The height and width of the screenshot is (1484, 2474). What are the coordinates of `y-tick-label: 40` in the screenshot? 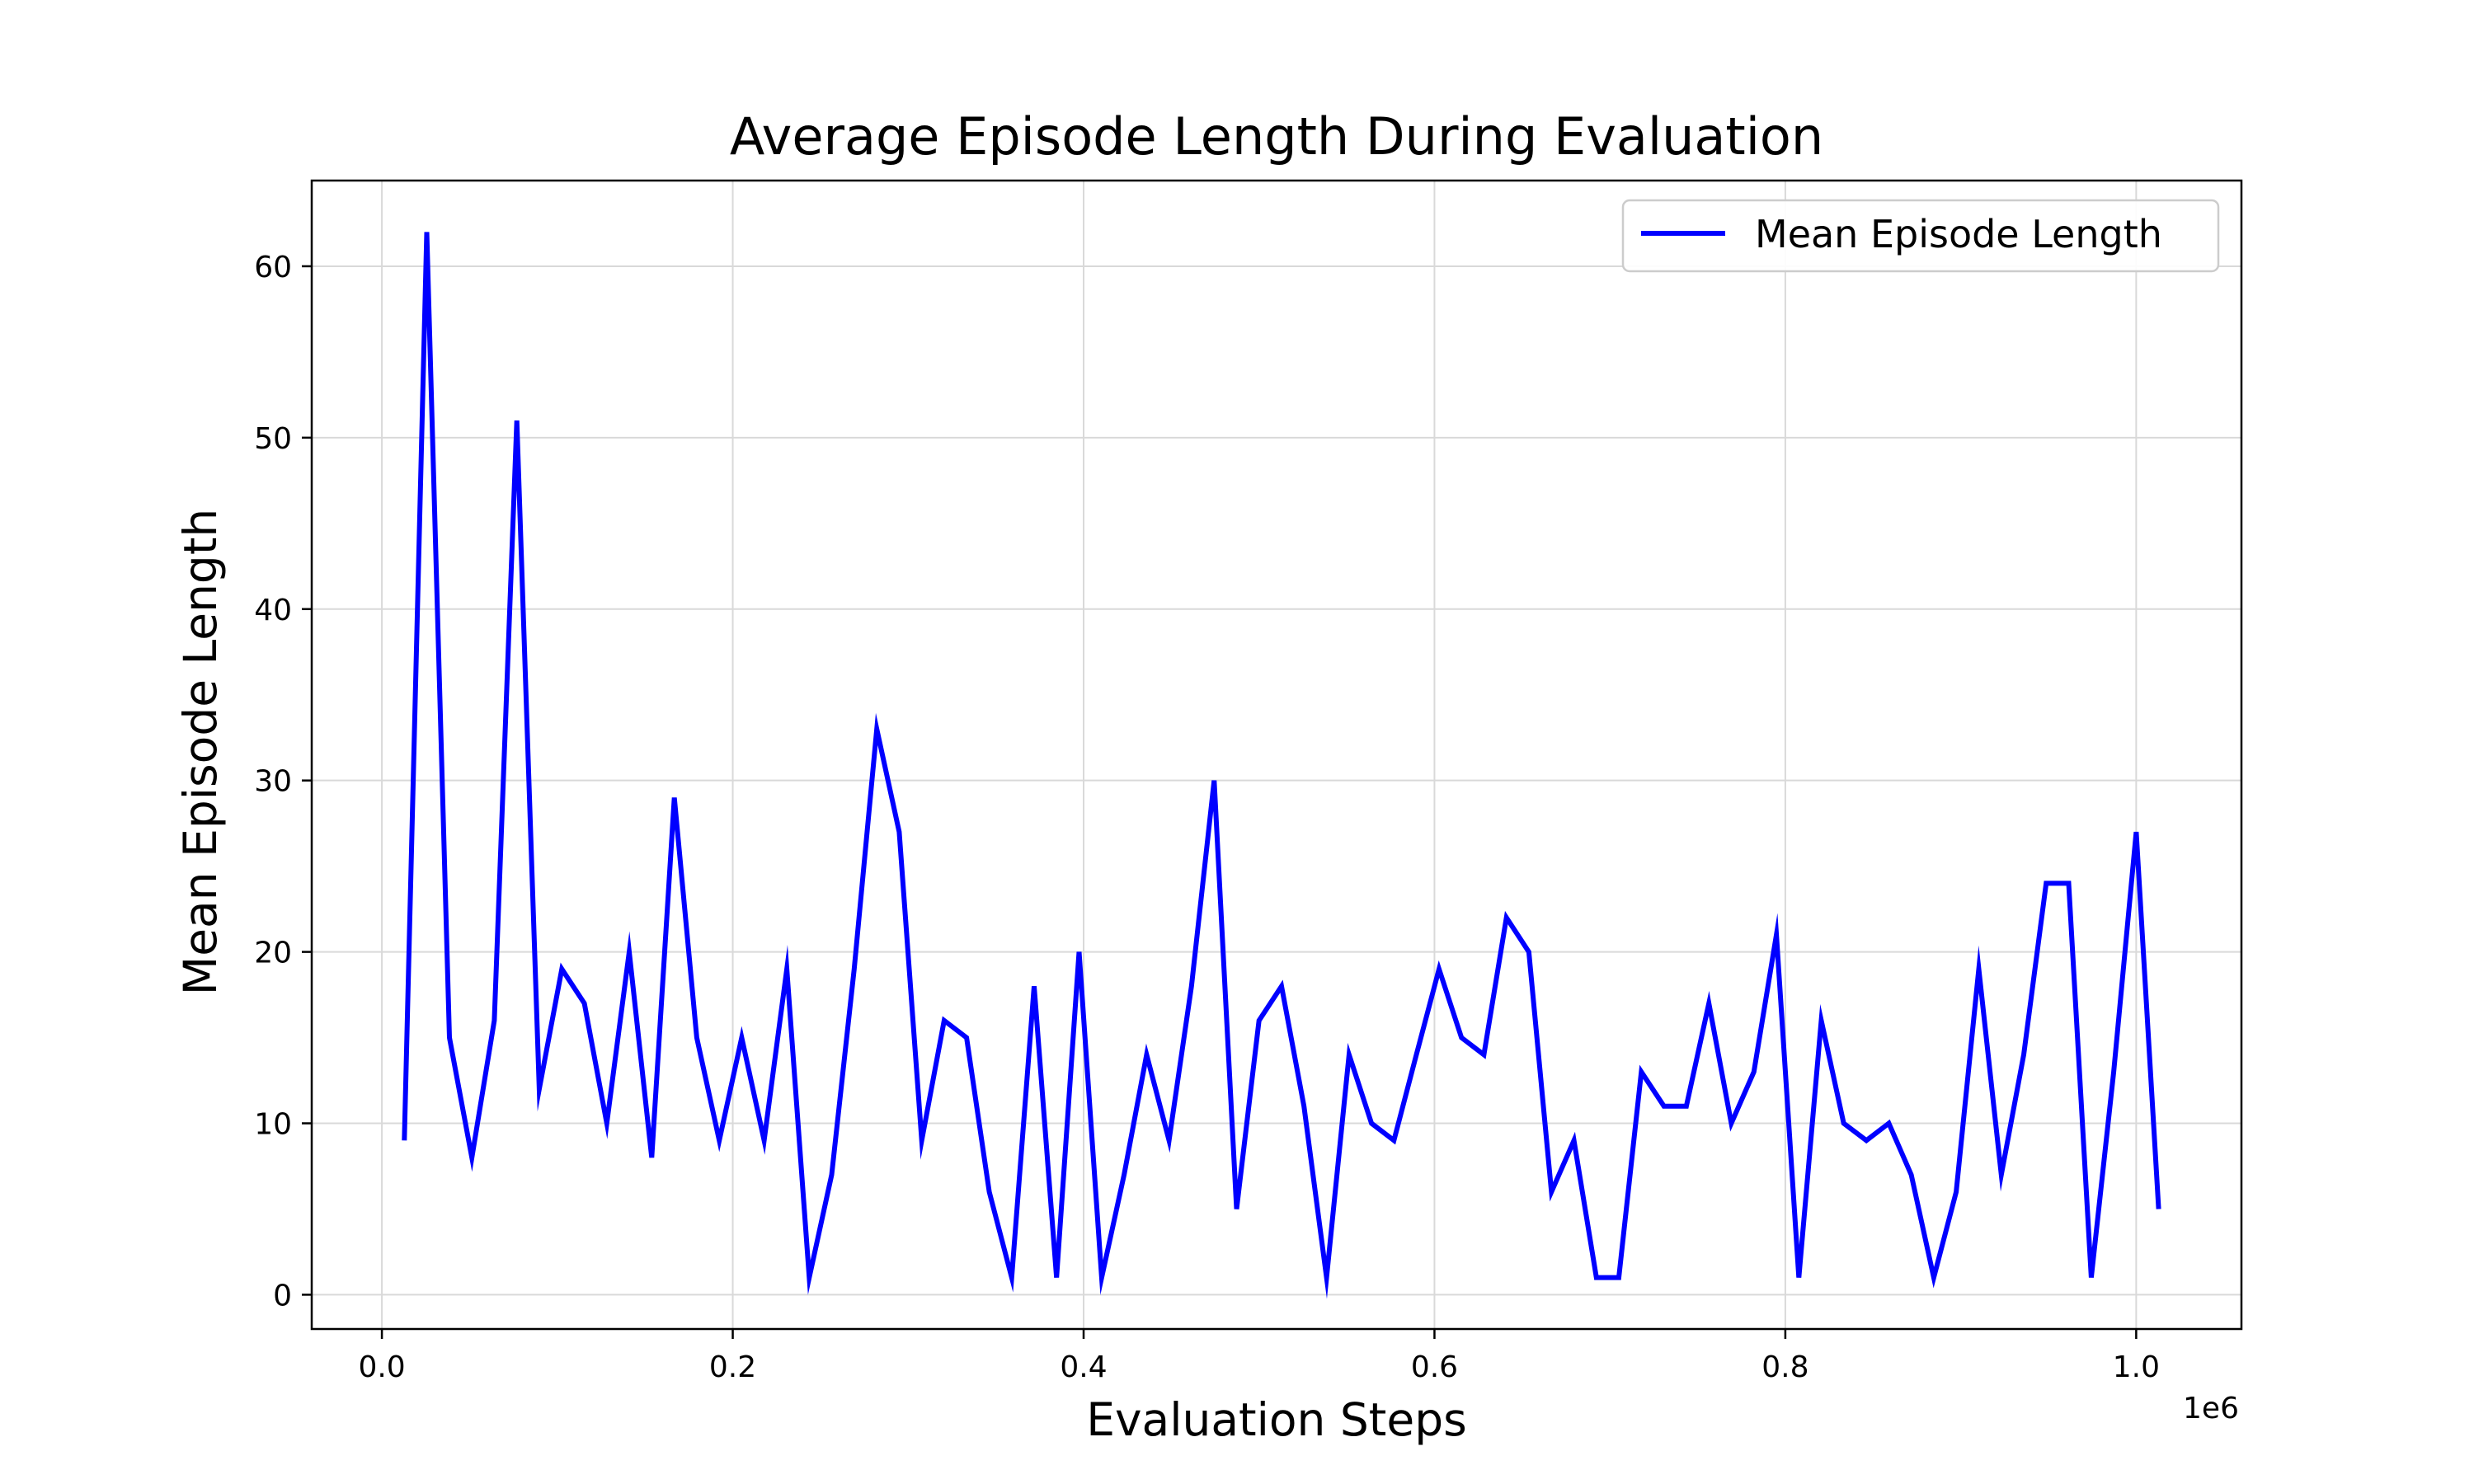 It's located at (273, 610).